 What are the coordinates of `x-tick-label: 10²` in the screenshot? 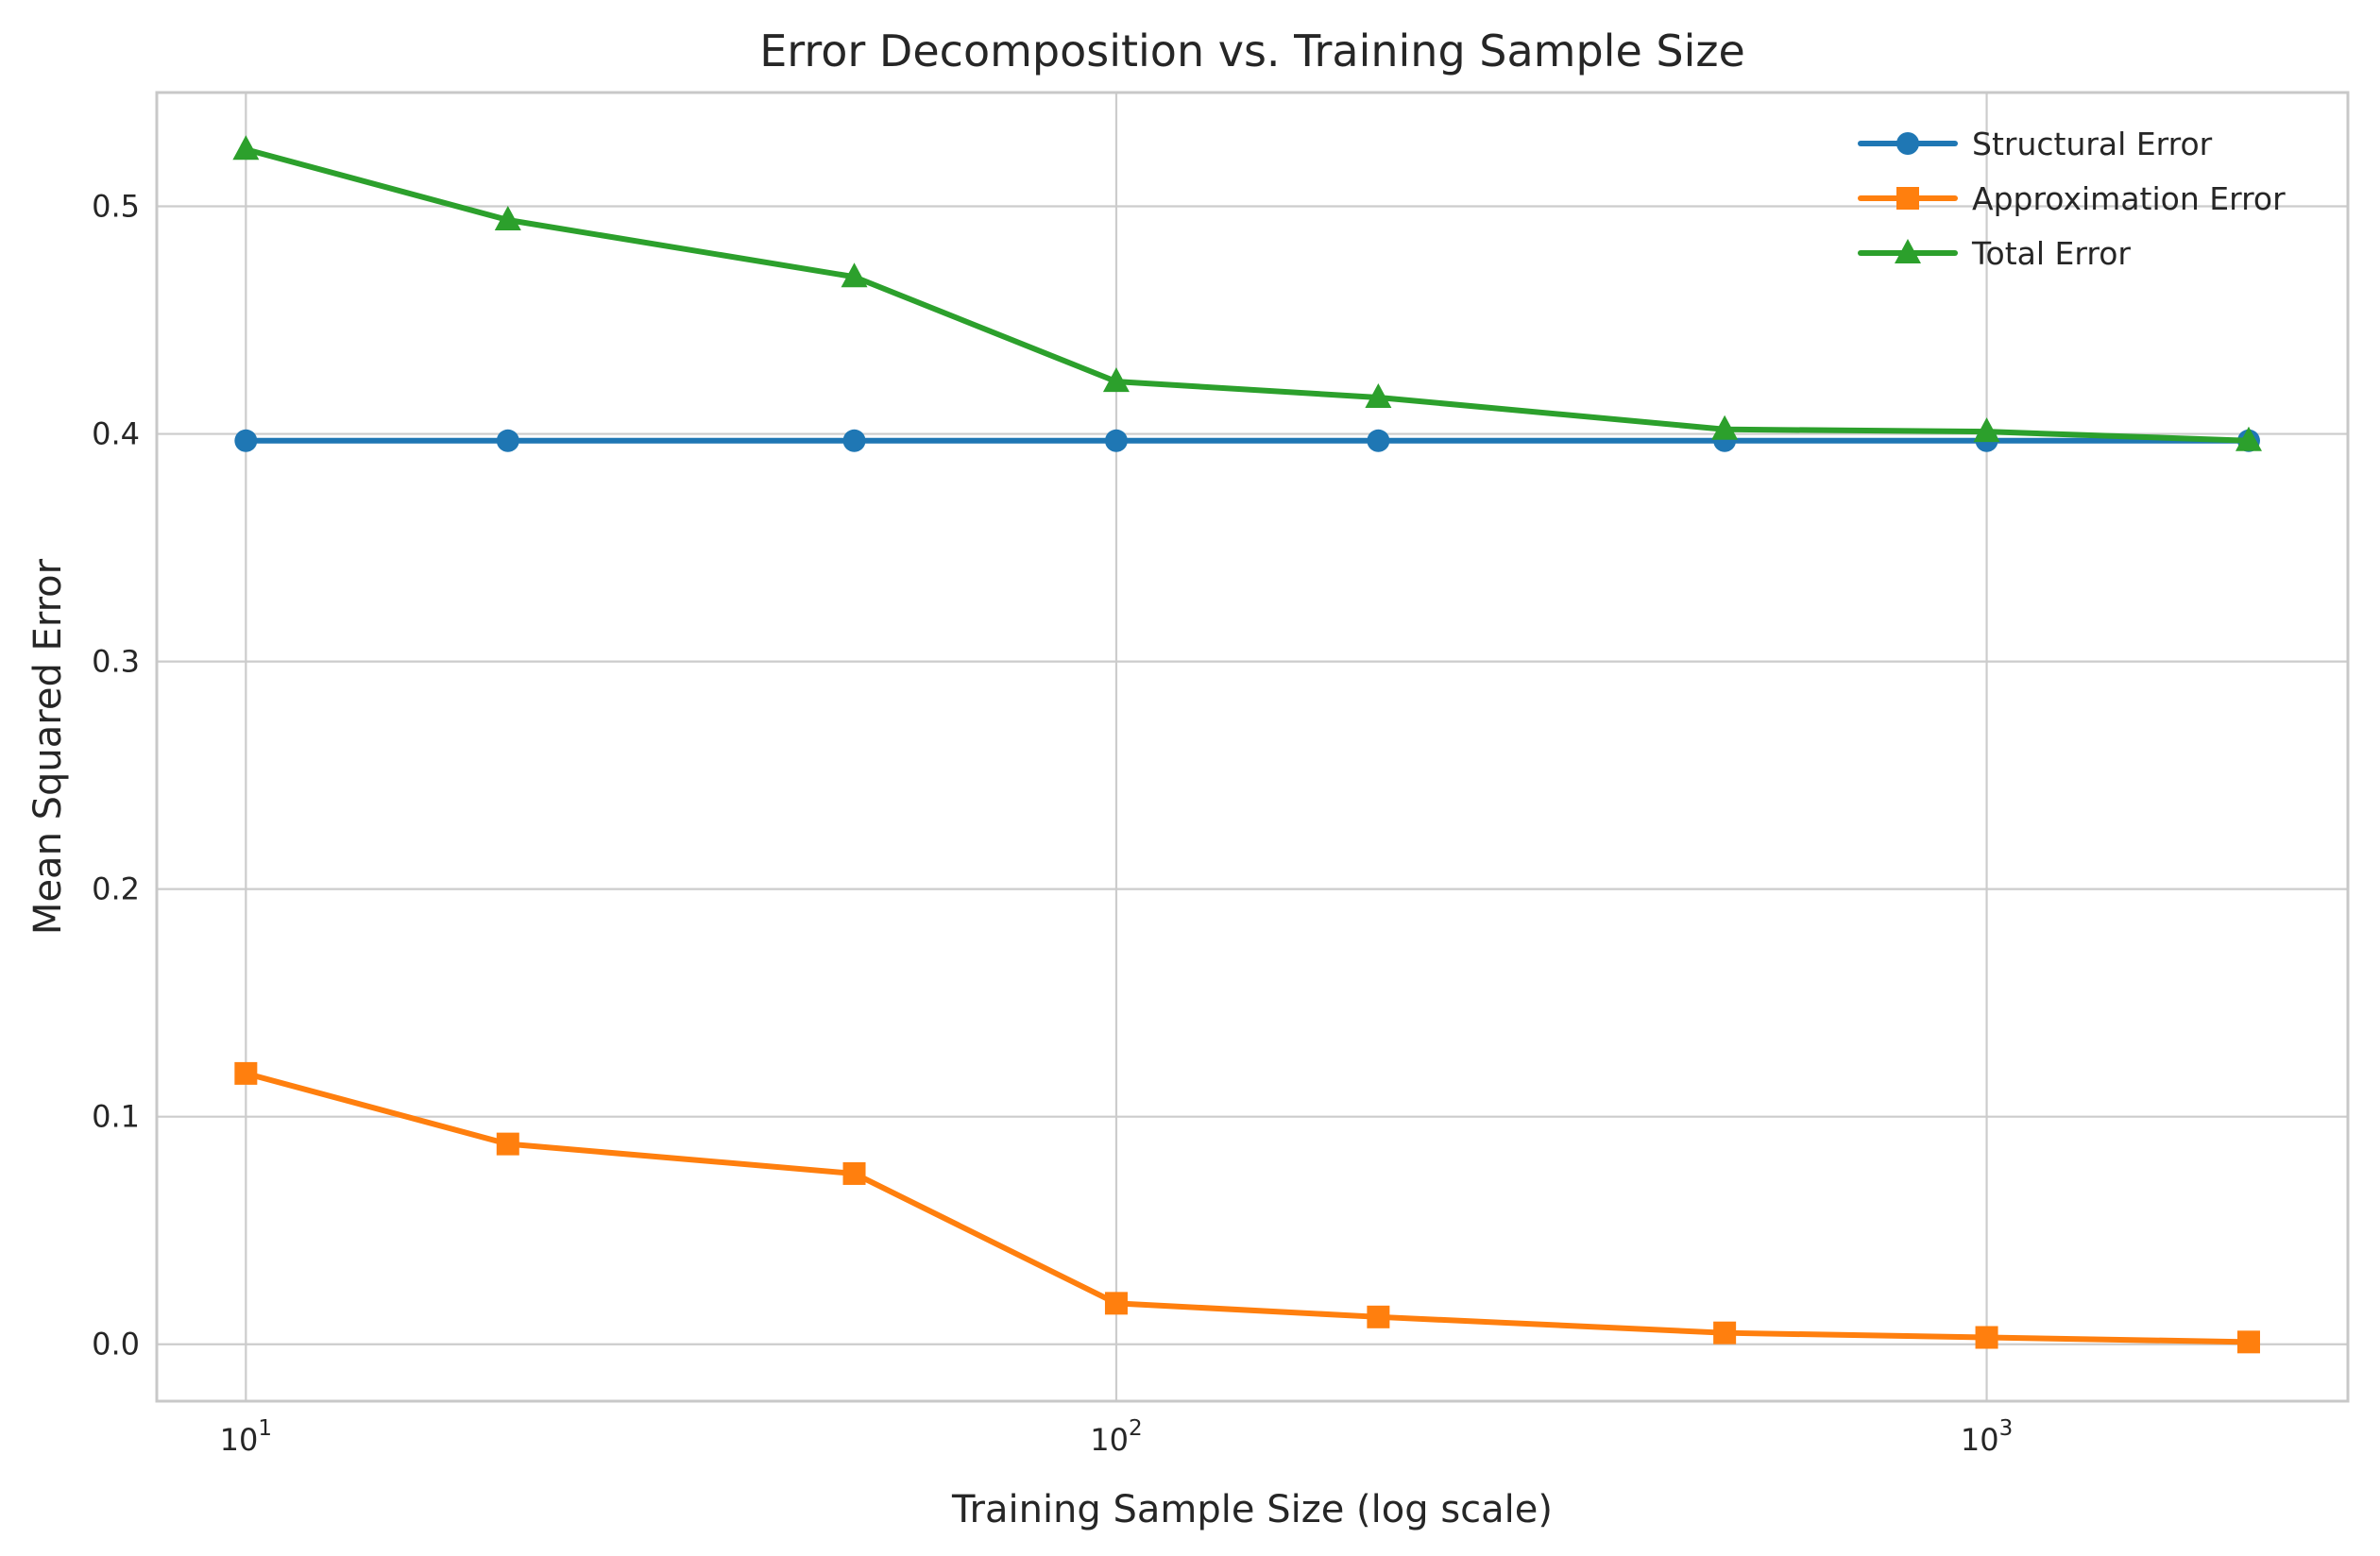 It's located at (1116, 1437).